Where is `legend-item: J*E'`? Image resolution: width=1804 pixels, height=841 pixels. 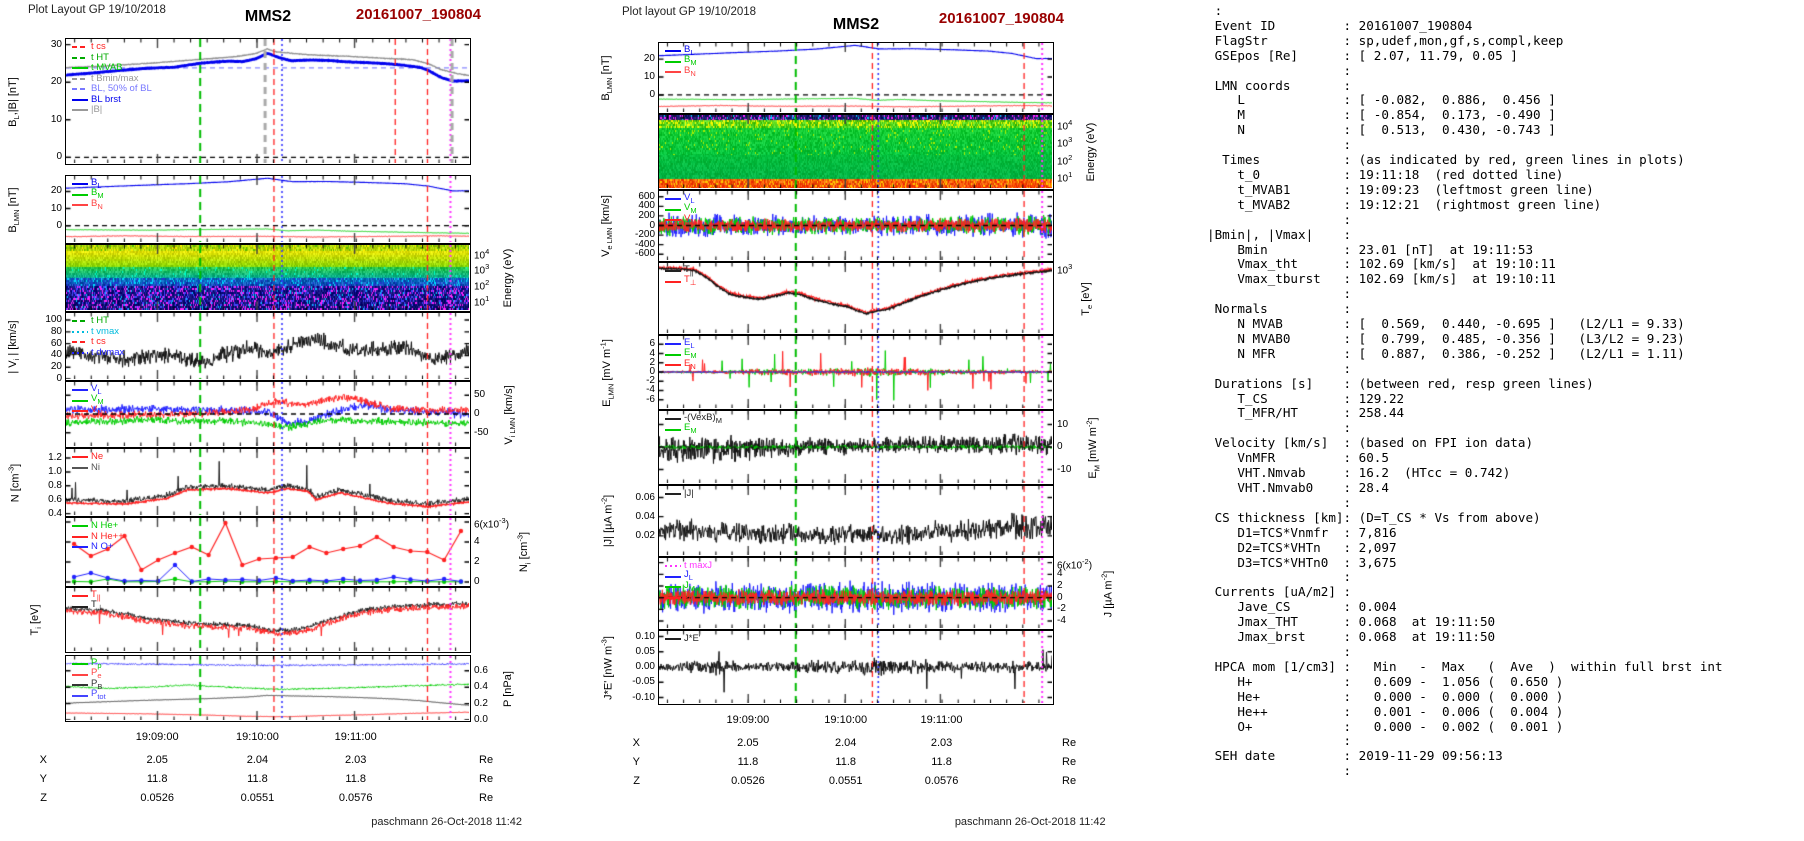 legend-item: J*E' is located at coordinates (683, 639).